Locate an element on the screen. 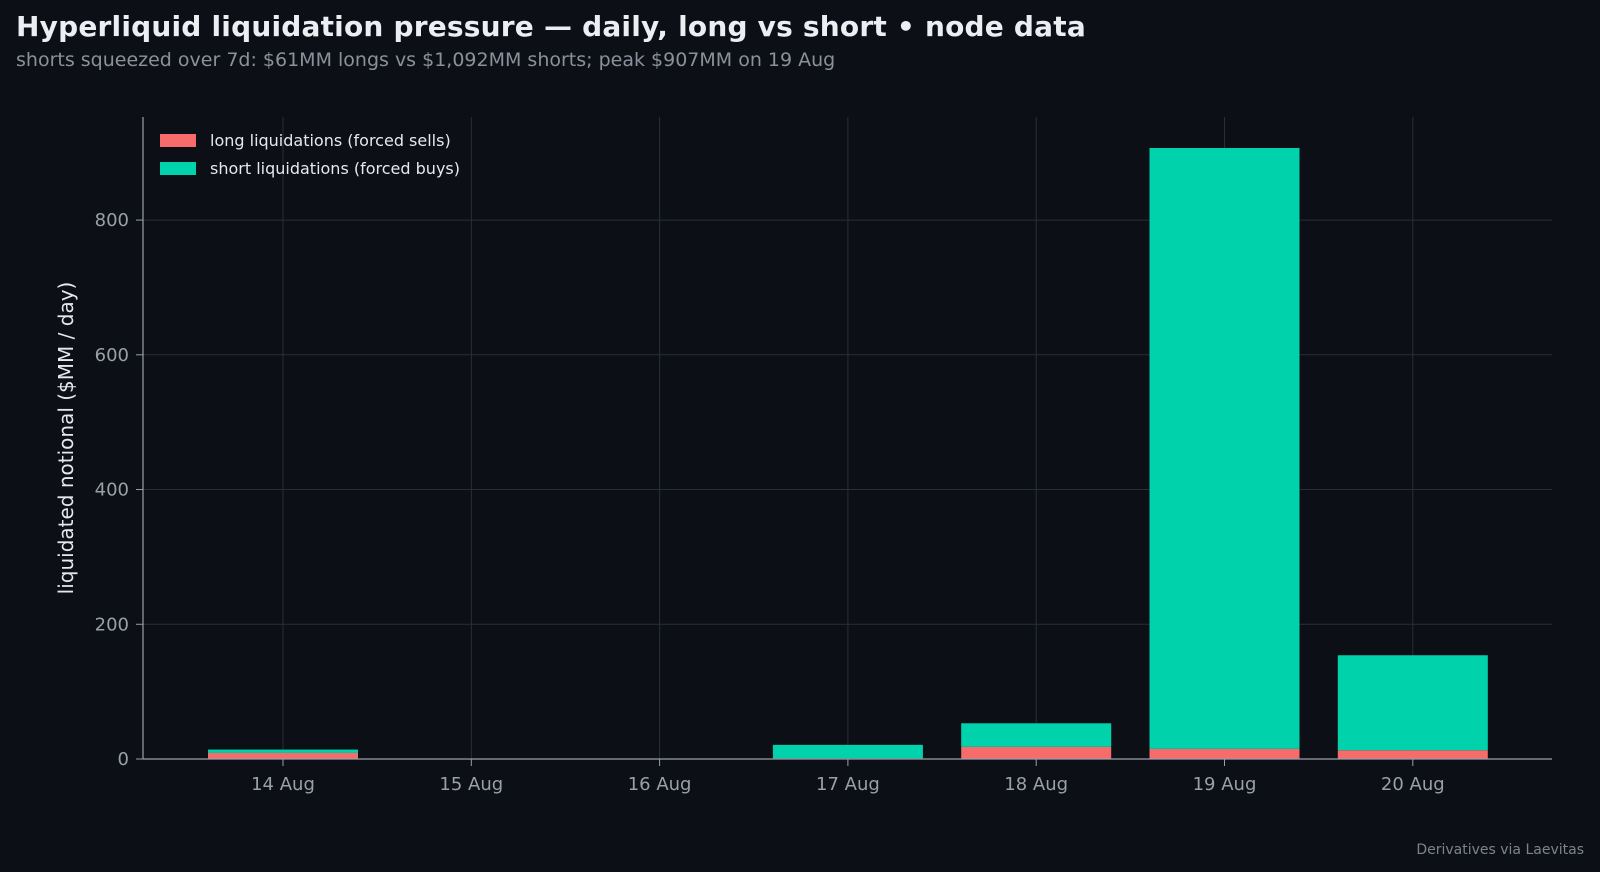 Image resolution: width=1600 pixels, height=872 pixels. y-tick-label: 600 is located at coordinates (112, 355).